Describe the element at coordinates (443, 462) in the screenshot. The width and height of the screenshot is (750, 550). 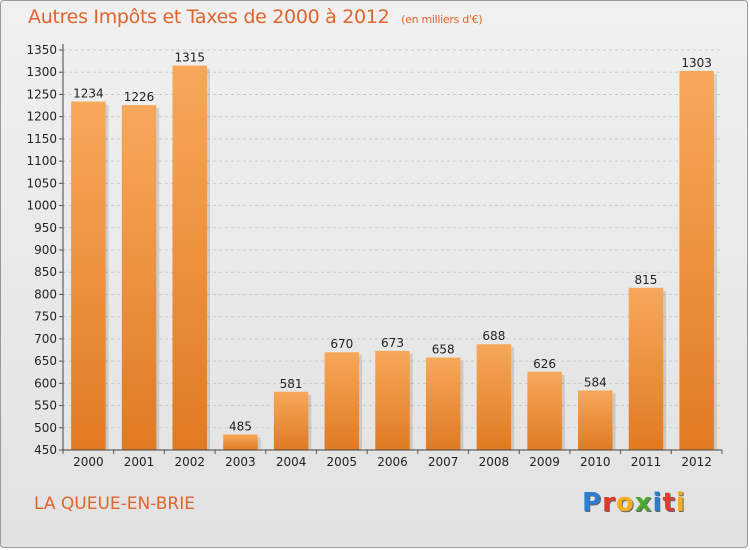
I see `x-tick-label: 2007` at that location.